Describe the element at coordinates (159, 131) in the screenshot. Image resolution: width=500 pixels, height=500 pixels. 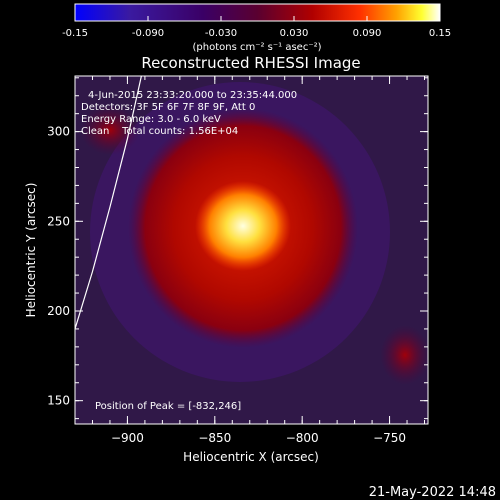
I see `info-clean-counts: Clean Total counts: 1.56E+04` at that location.